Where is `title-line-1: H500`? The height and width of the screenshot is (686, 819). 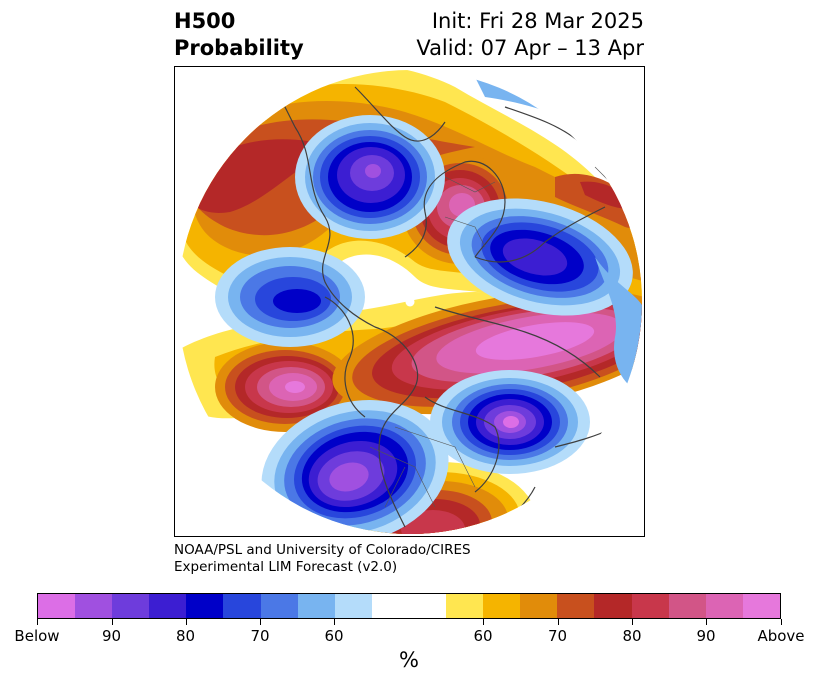 title-line-1: H500 is located at coordinates (205, 21).